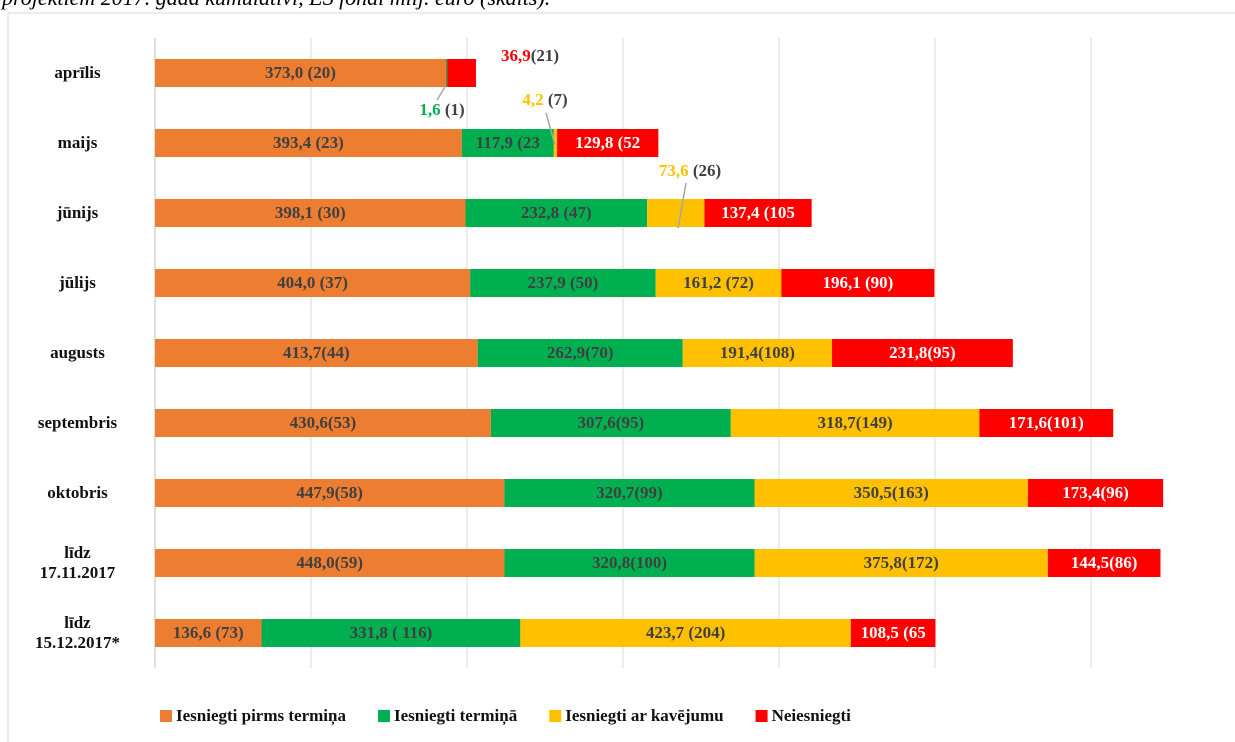 The width and height of the screenshot is (1235, 742). I want to click on data-label: 404,0 (37), so click(312, 282).